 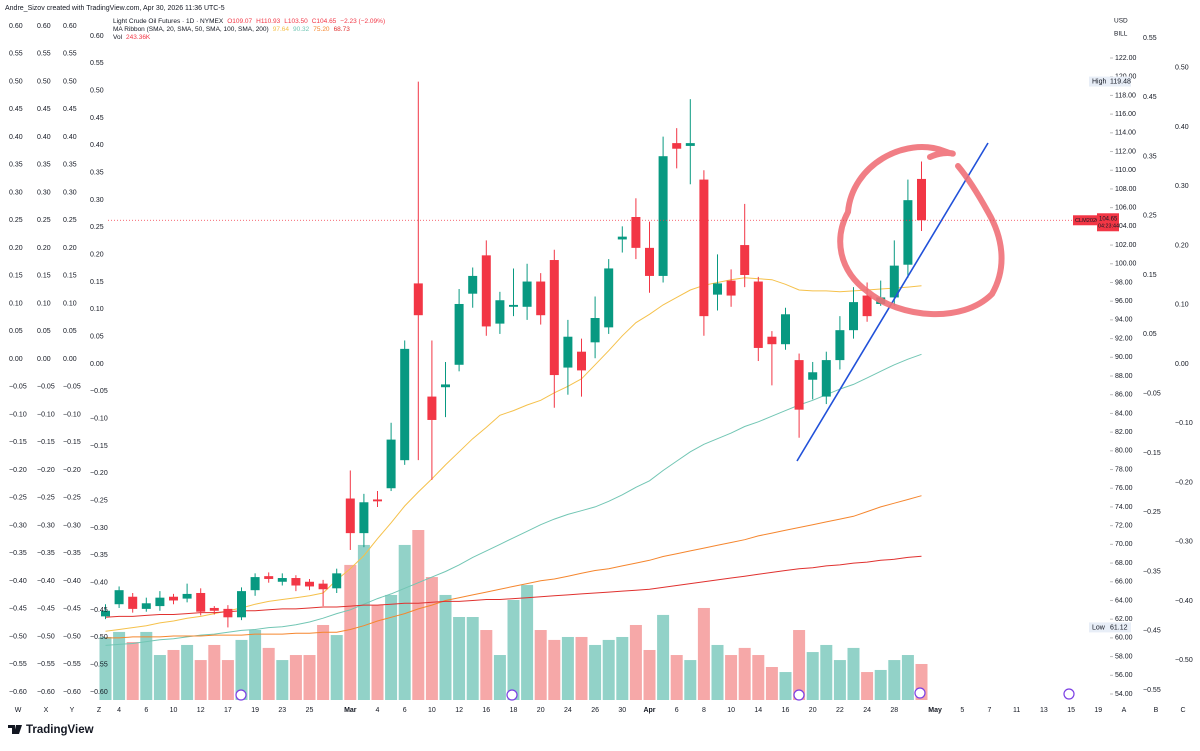 What do you see at coordinates (201, 710) in the screenshot?
I see `x-tick-label: 12` at bounding box center [201, 710].